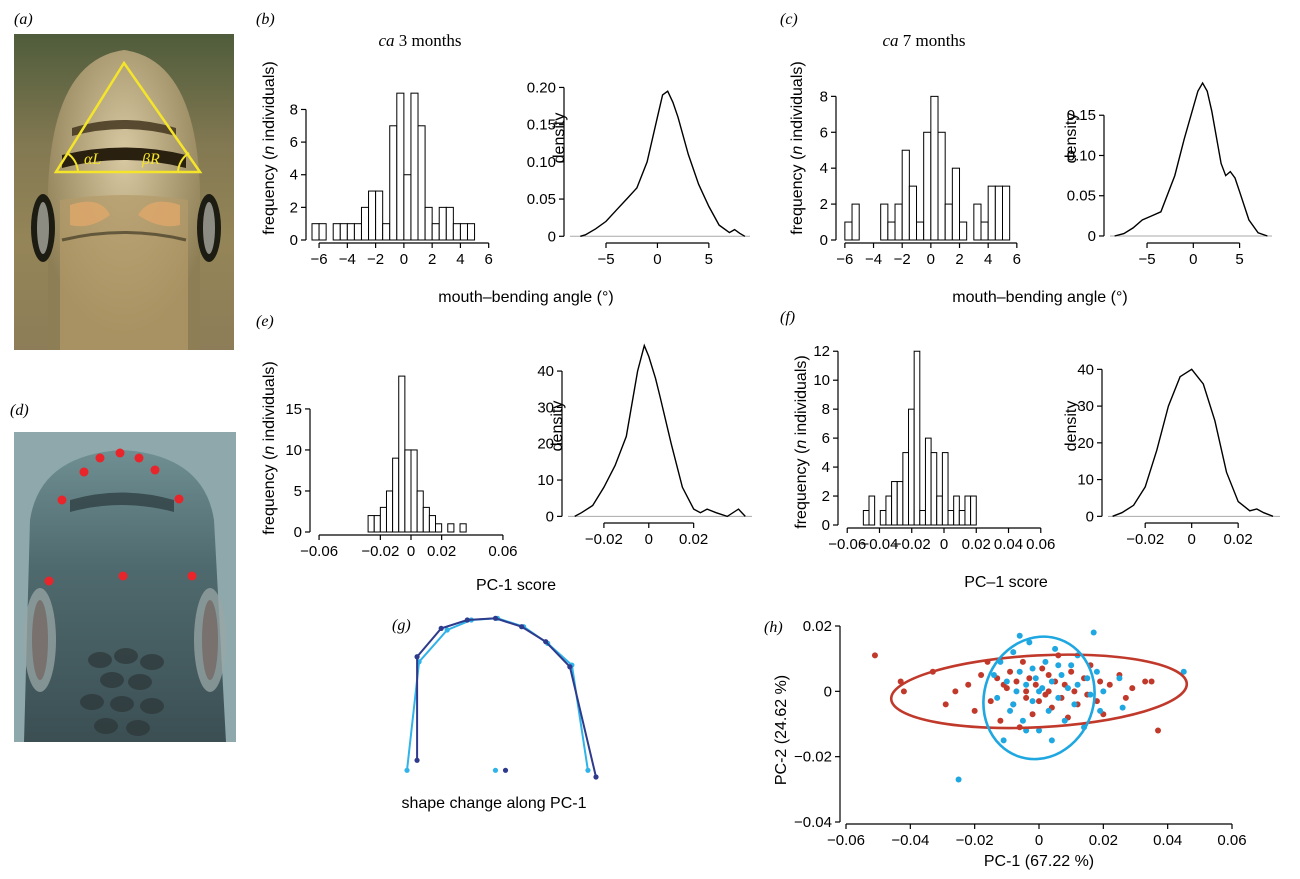 The image size is (1300, 879). Describe the element at coordinates (265, 321) in the screenshot. I see `panel-label-e: (e)` at that location.